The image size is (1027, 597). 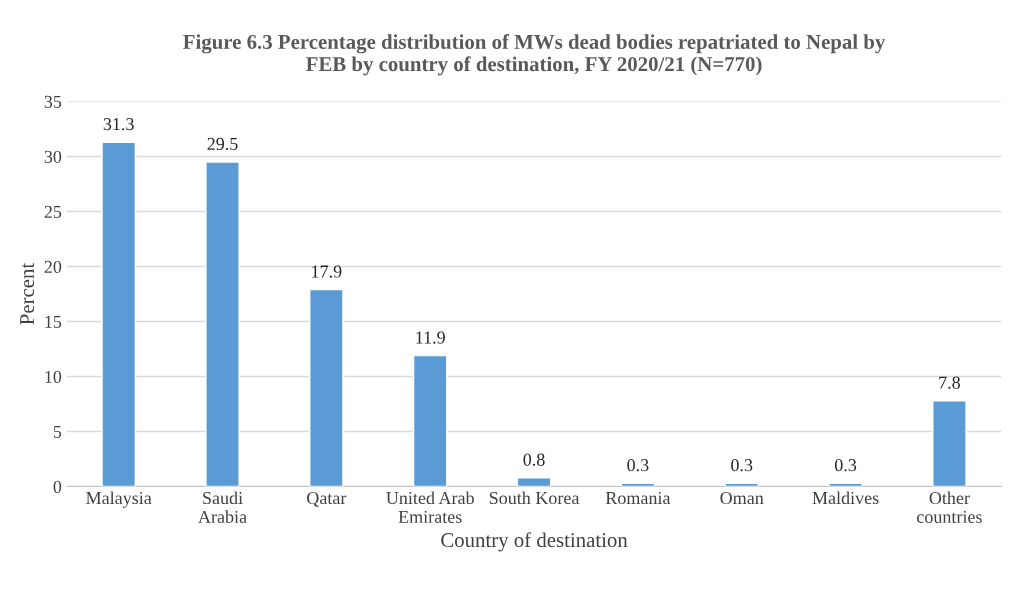 I want to click on data-label: 29.5, so click(x=222, y=144).